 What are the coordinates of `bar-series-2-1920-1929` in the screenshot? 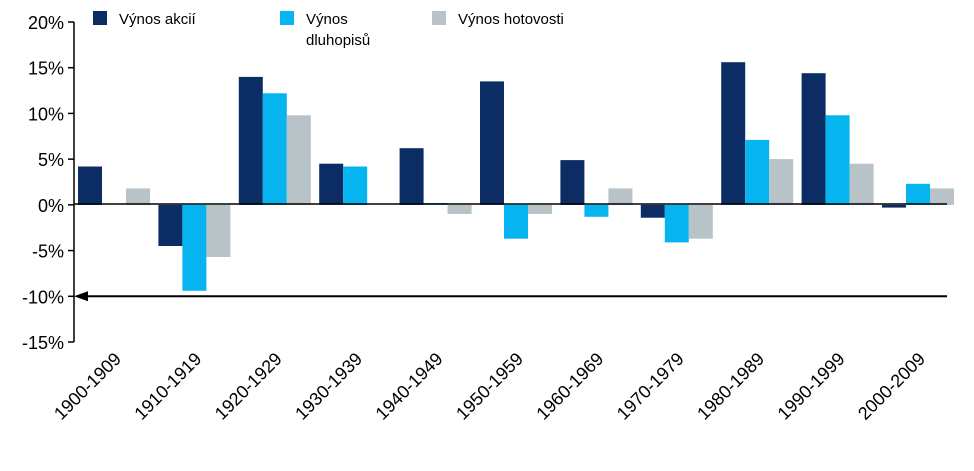 It's located at (274, 149).